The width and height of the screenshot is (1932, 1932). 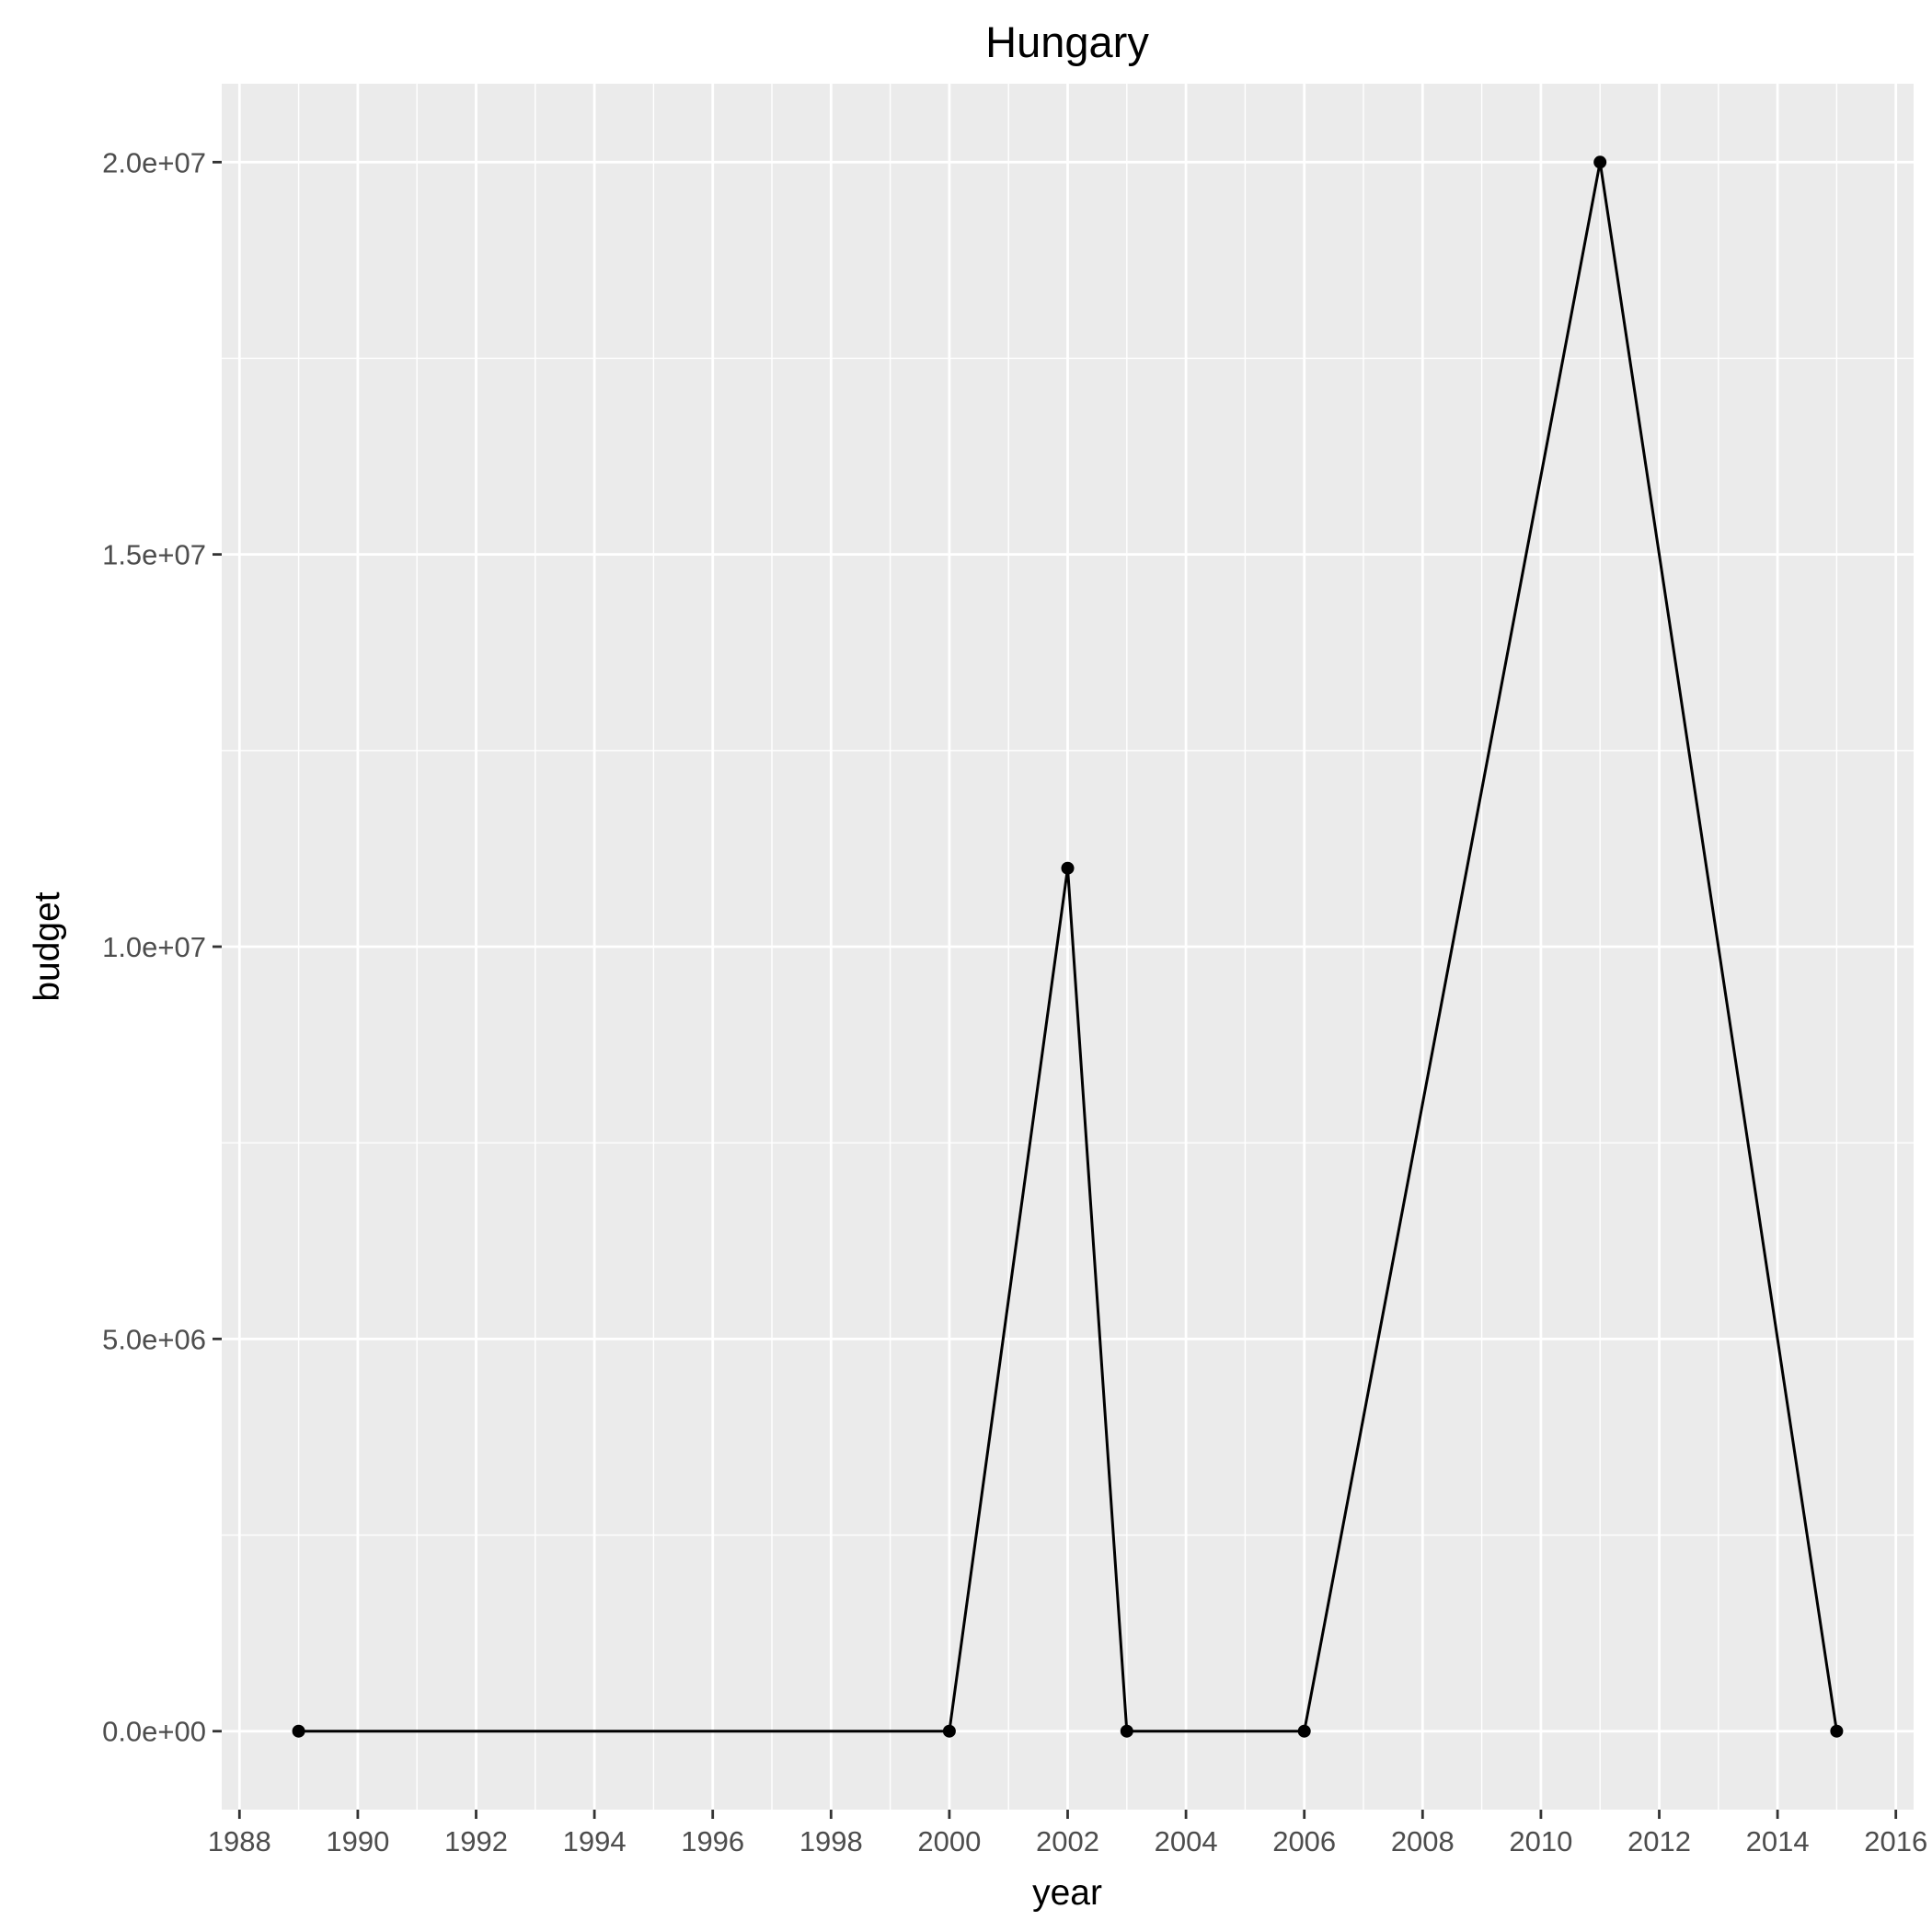 I want to click on x-tick-label: 2002, so click(x=1067, y=1841).